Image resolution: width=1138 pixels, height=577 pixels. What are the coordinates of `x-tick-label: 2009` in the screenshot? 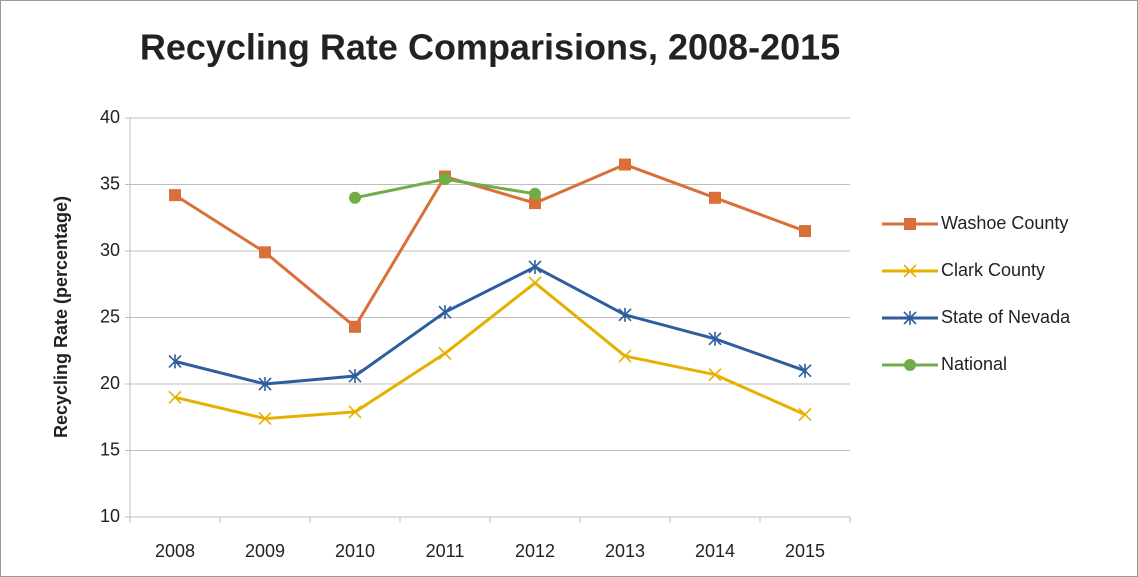 It's located at (265, 551).